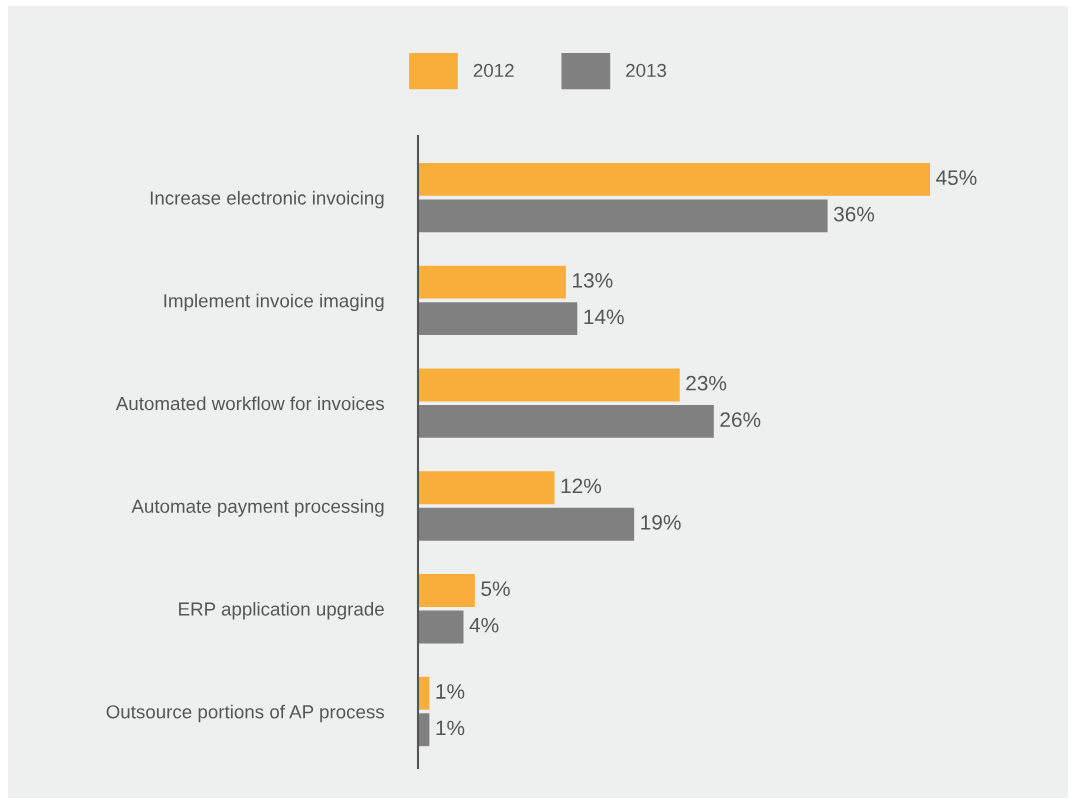 This screenshot has width=1076, height=804. Describe the element at coordinates (257, 508) in the screenshot. I see `y-tick-label: Automate payment processing` at that location.